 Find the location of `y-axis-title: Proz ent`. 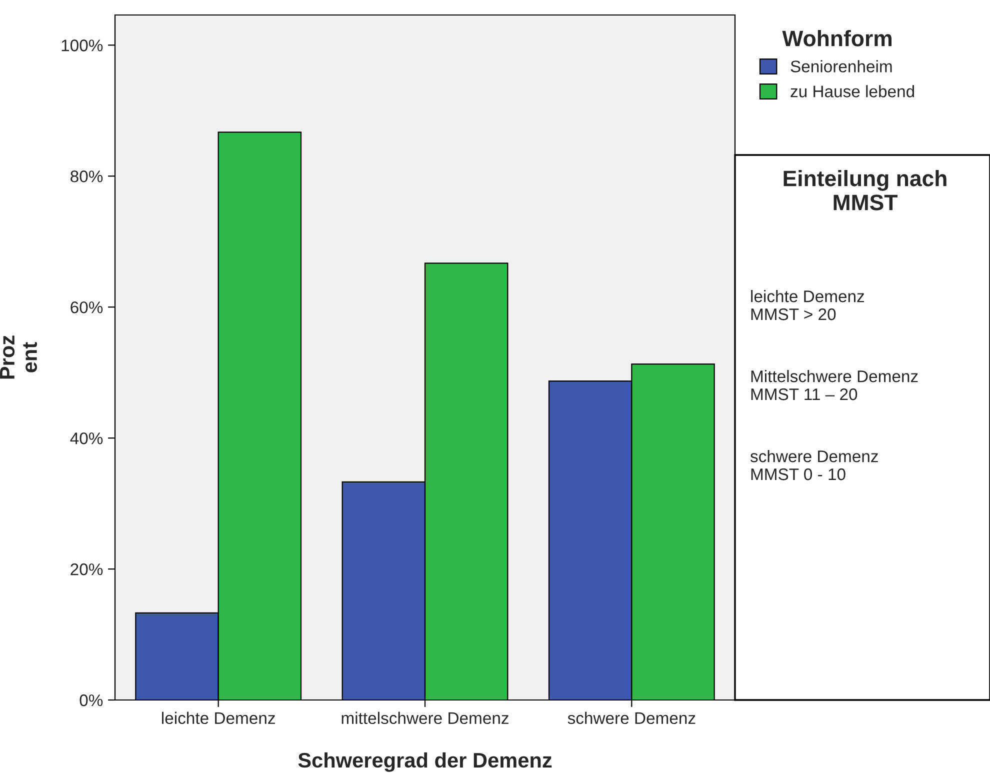

y-axis-title: Proz ent is located at coordinates (19, 357).